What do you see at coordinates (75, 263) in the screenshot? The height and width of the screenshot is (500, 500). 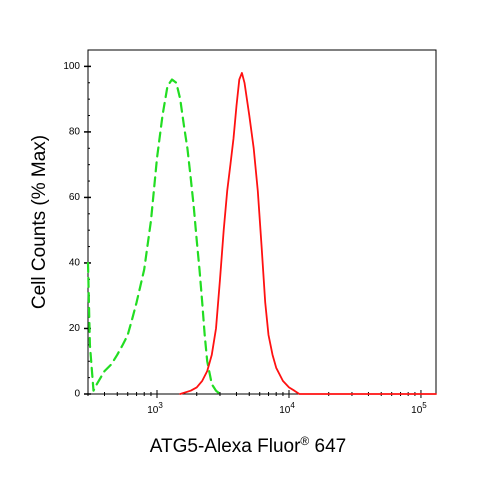 I see `y-tick-label: 40` at bounding box center [75, 263].